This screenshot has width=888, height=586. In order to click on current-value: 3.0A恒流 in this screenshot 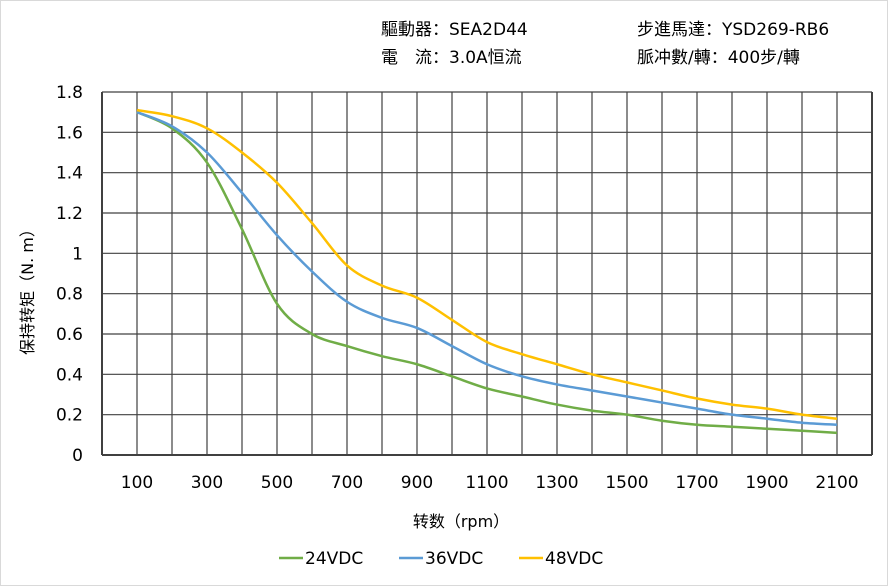, I will do `click(485, 58)`.